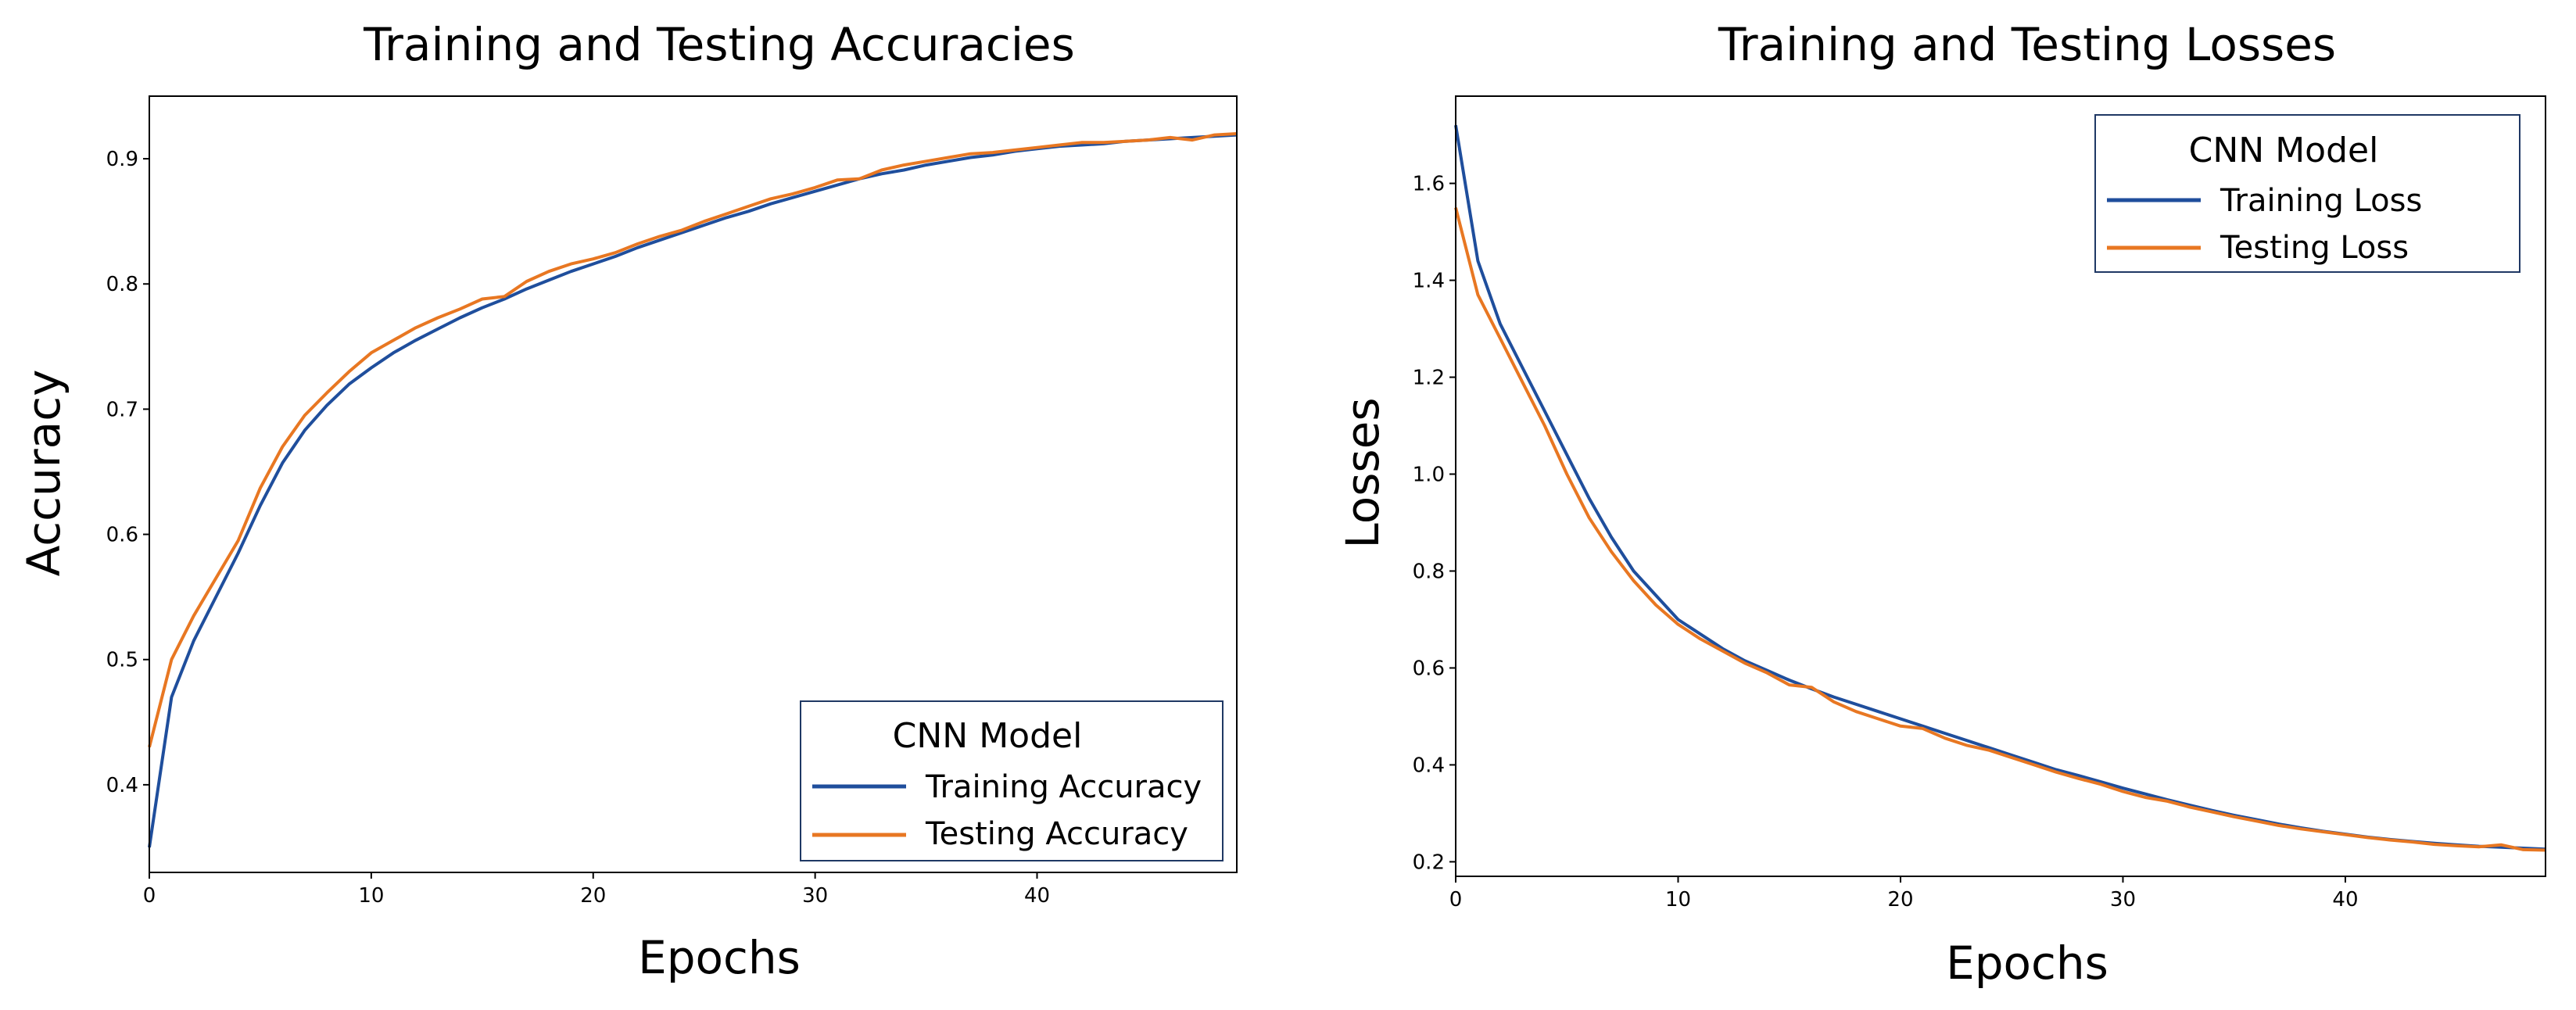  What do you see at coordinates (719, 957) in the screenshot?
I see `accuracy-chart-x-axis-label: Epochs` at bounding box center [719, 957].